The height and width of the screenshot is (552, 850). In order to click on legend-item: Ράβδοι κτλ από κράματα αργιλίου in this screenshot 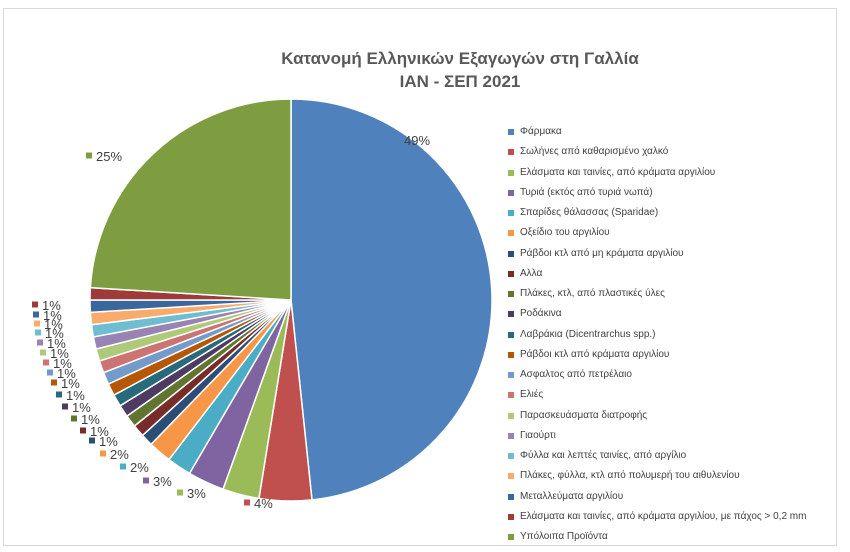, I will do `click(657, 355)`.